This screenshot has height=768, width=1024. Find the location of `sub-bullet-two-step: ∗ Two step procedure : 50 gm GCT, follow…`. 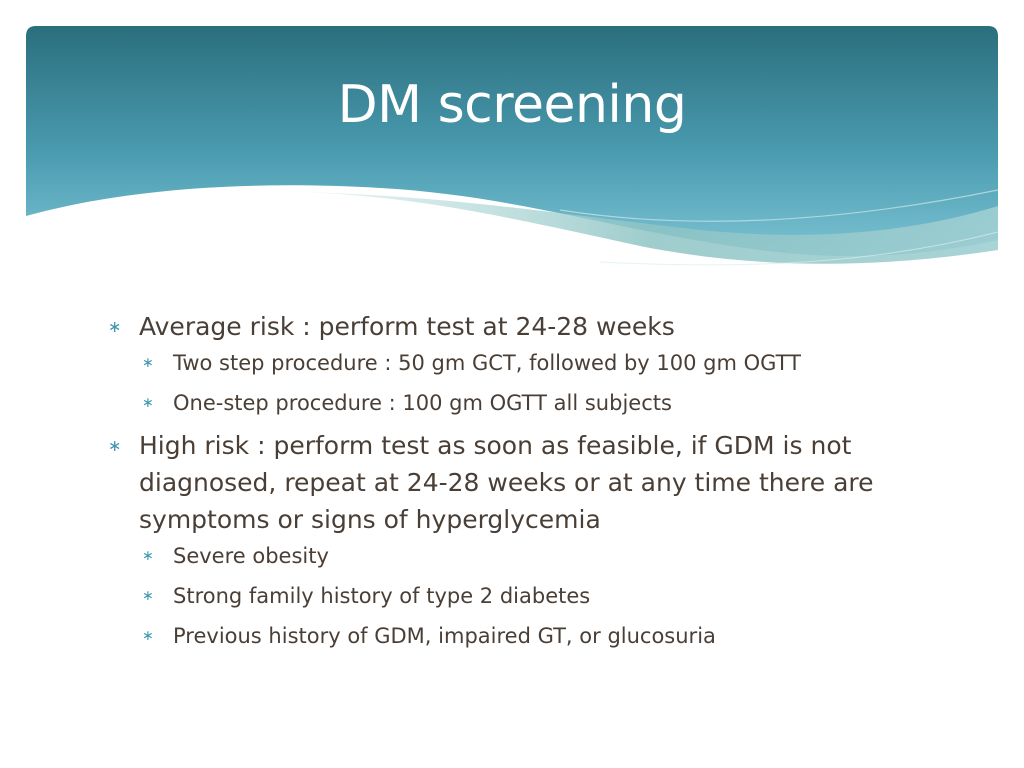

sub-bullet-two-step: ∗ Two step procedure : 50 gm GCT, follow… is located at coordinates (523, 363).